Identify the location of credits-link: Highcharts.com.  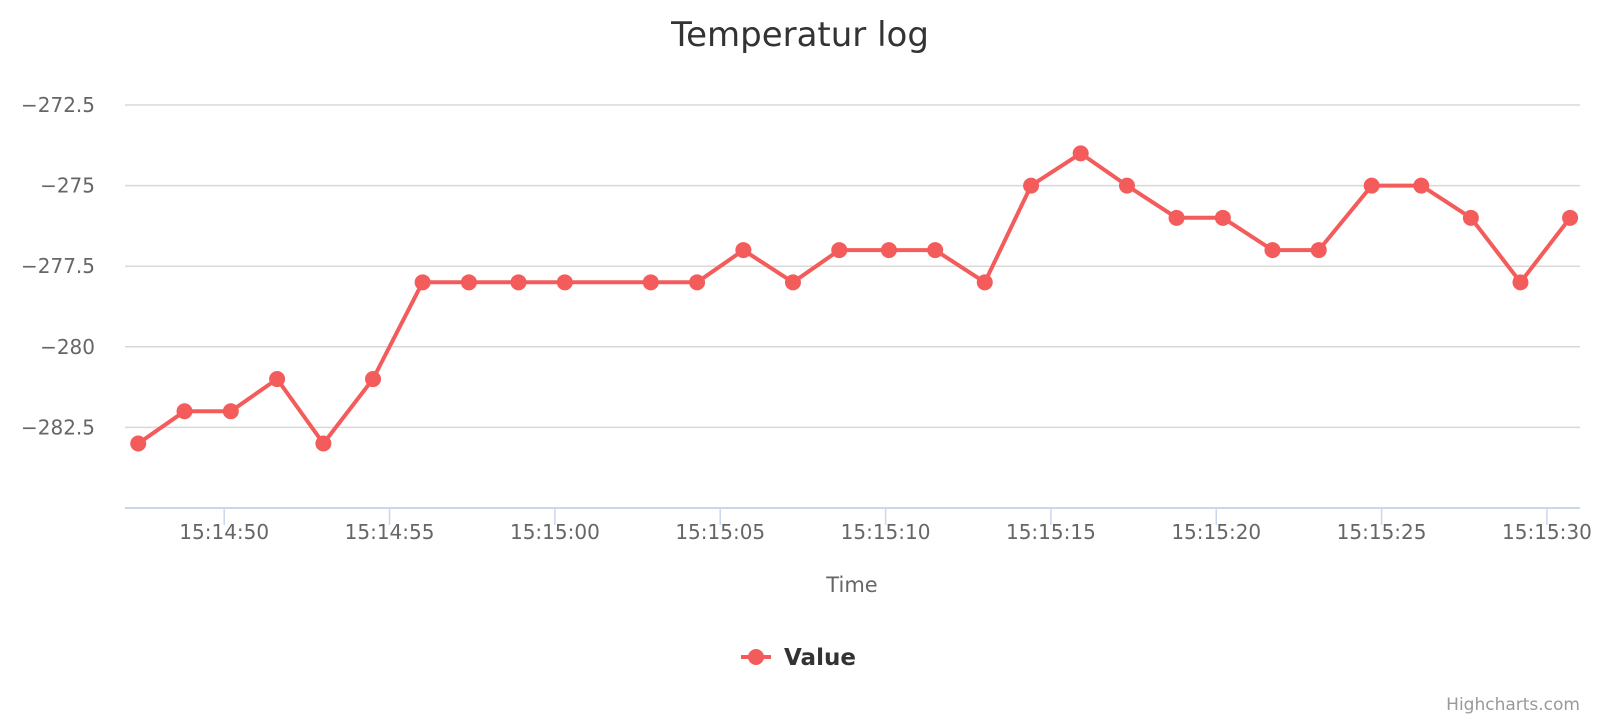
(1513, 705).